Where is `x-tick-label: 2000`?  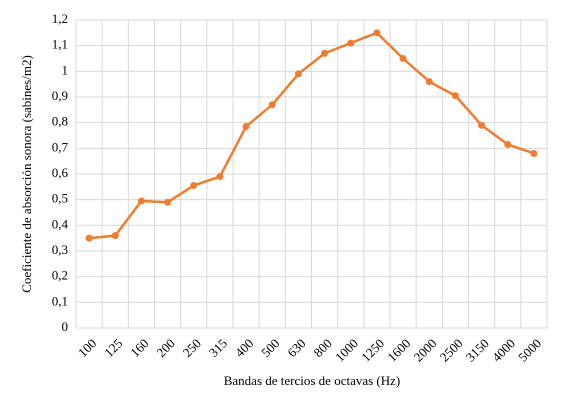
x-tick-label: 2000 is located at coordinates (424, 350).